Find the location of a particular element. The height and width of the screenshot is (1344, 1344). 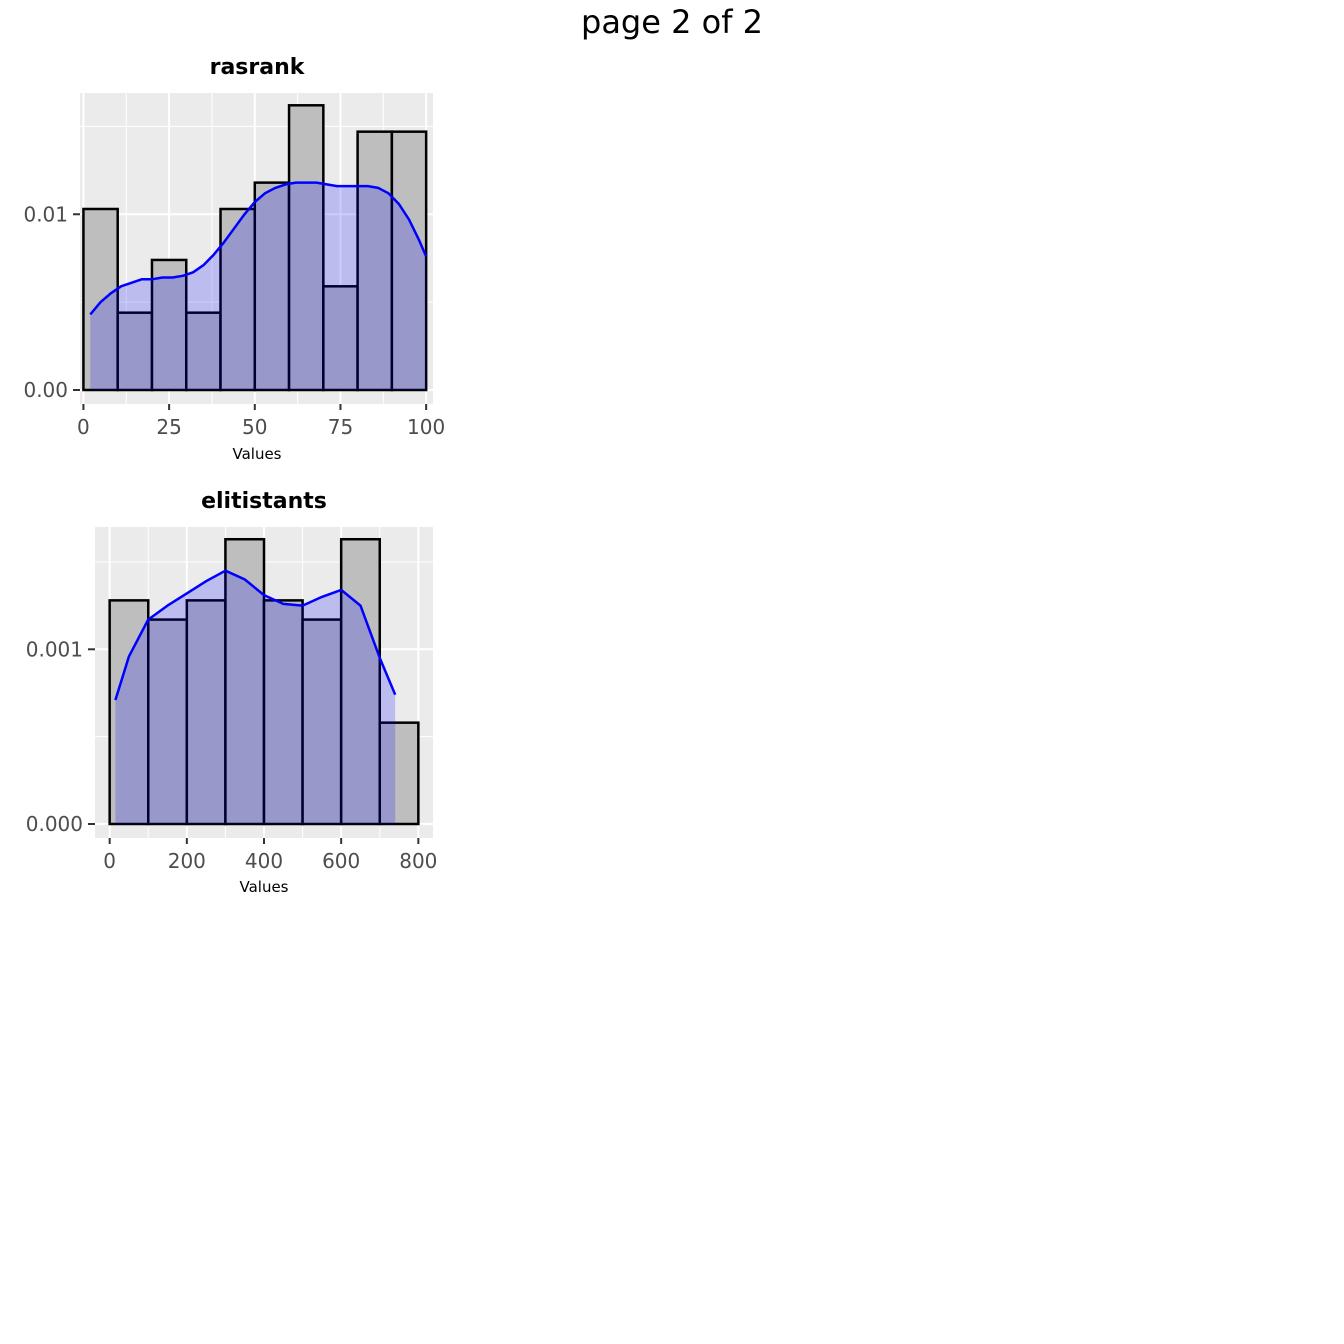

x-tick-label: 800 is located at coordinates (418, 861).